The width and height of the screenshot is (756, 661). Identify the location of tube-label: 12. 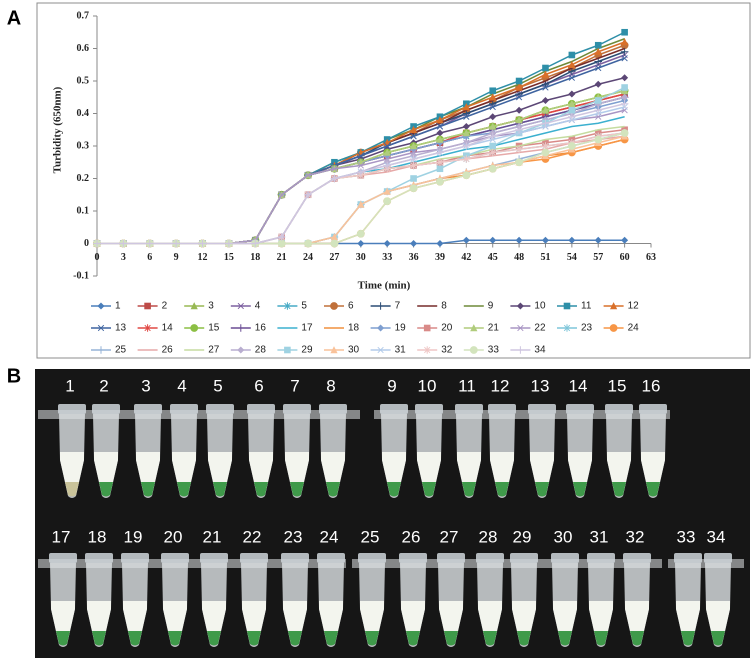
(500, 385).